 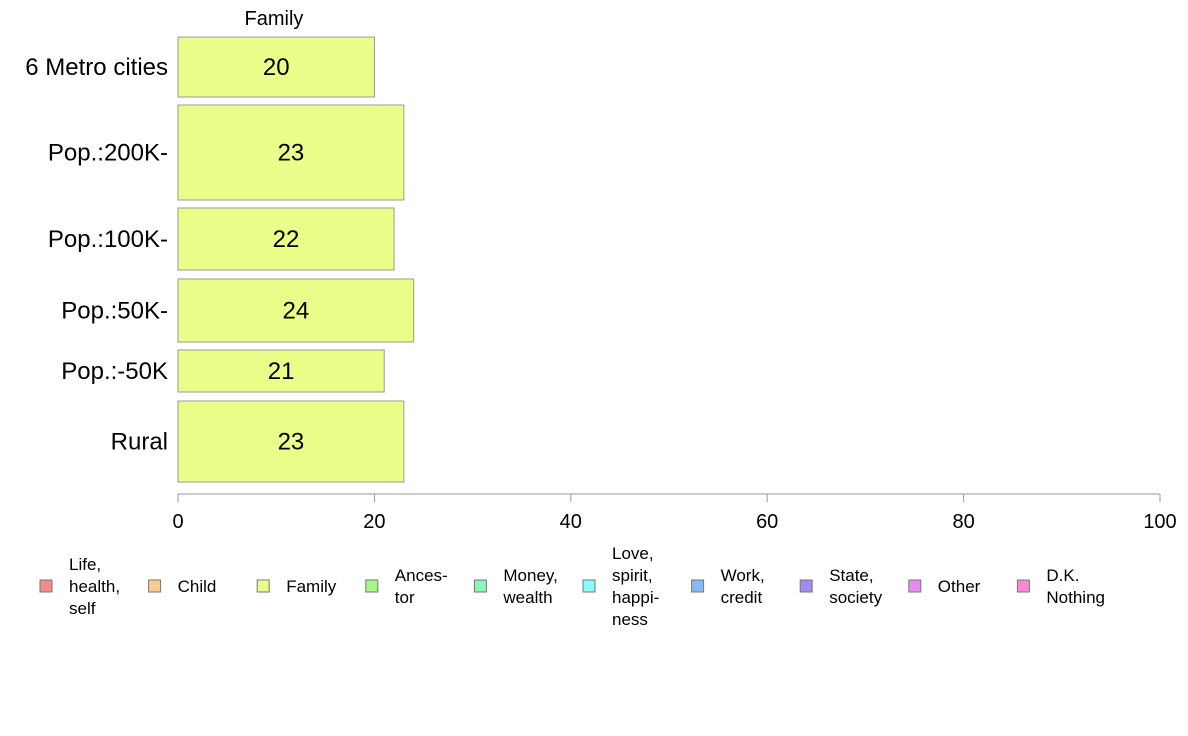 I want to click on legend-label-line: credit, so click(x=742, y=597).